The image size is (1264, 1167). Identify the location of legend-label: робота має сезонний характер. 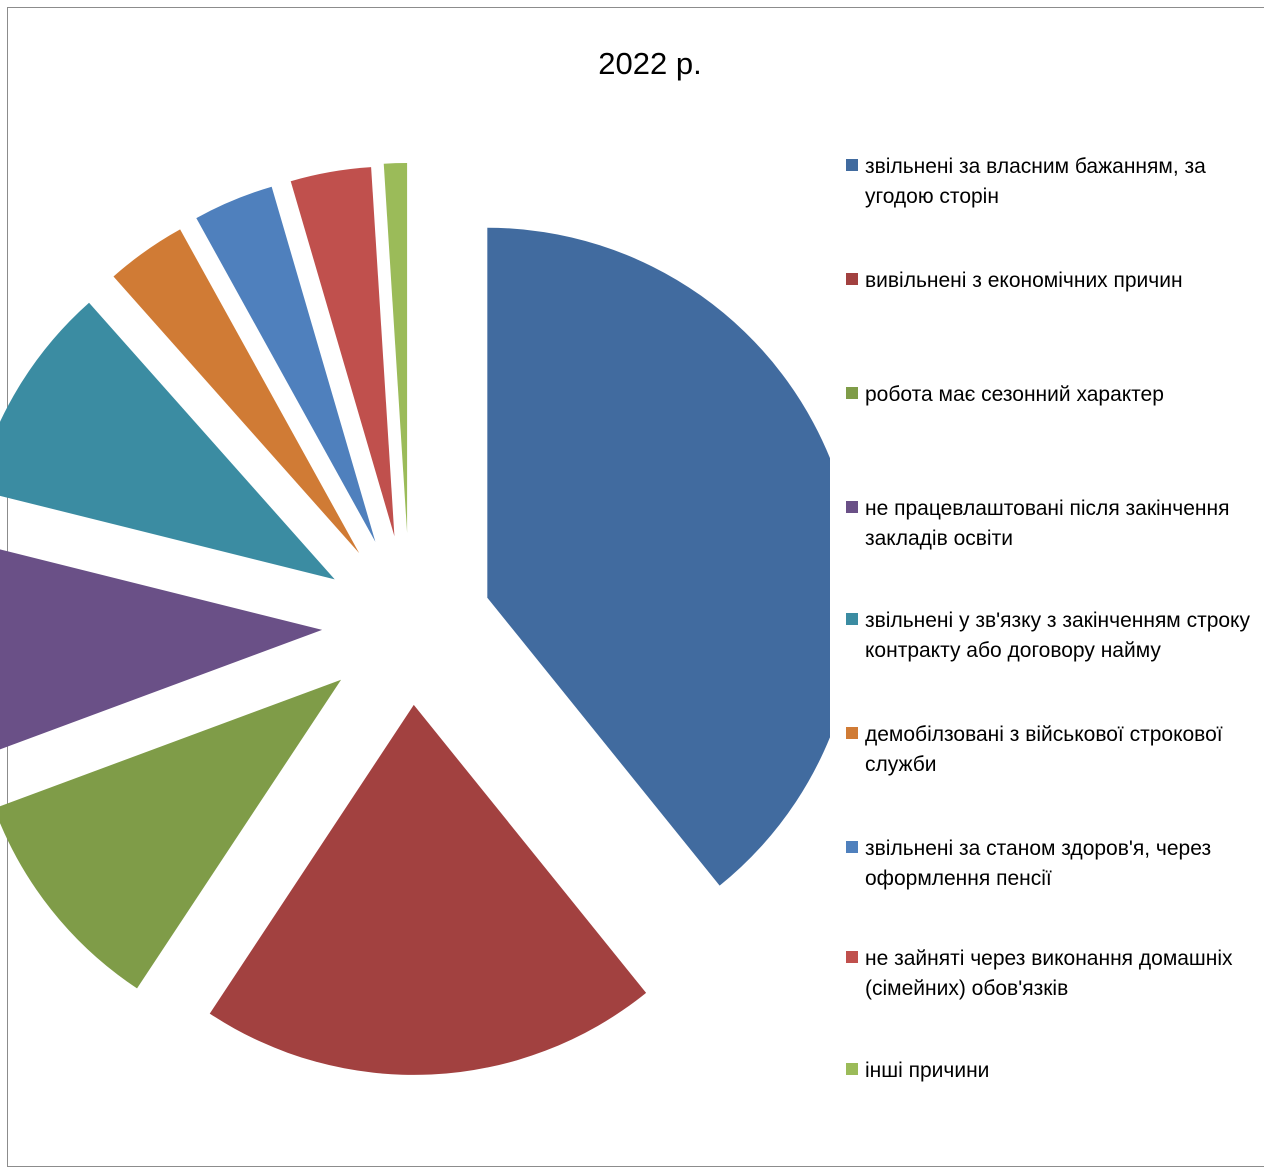
(1014, 394).